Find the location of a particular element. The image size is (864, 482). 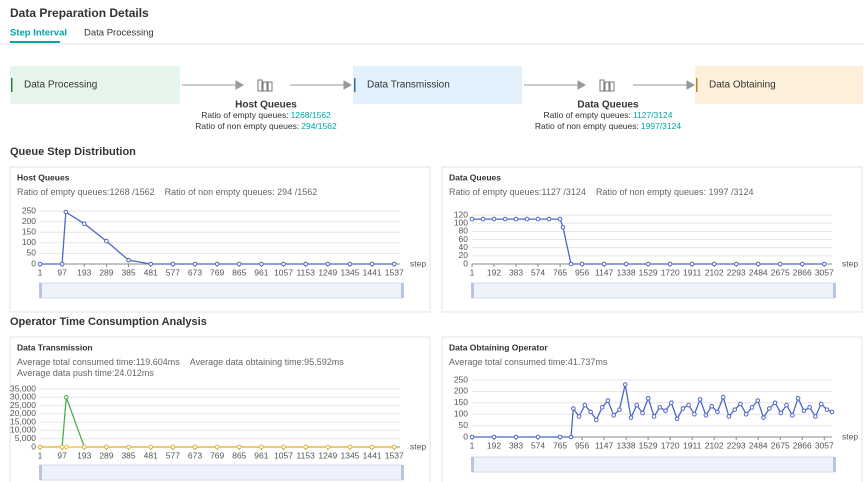

x-tick-label: 1345 is located at coordinates (349, 272).